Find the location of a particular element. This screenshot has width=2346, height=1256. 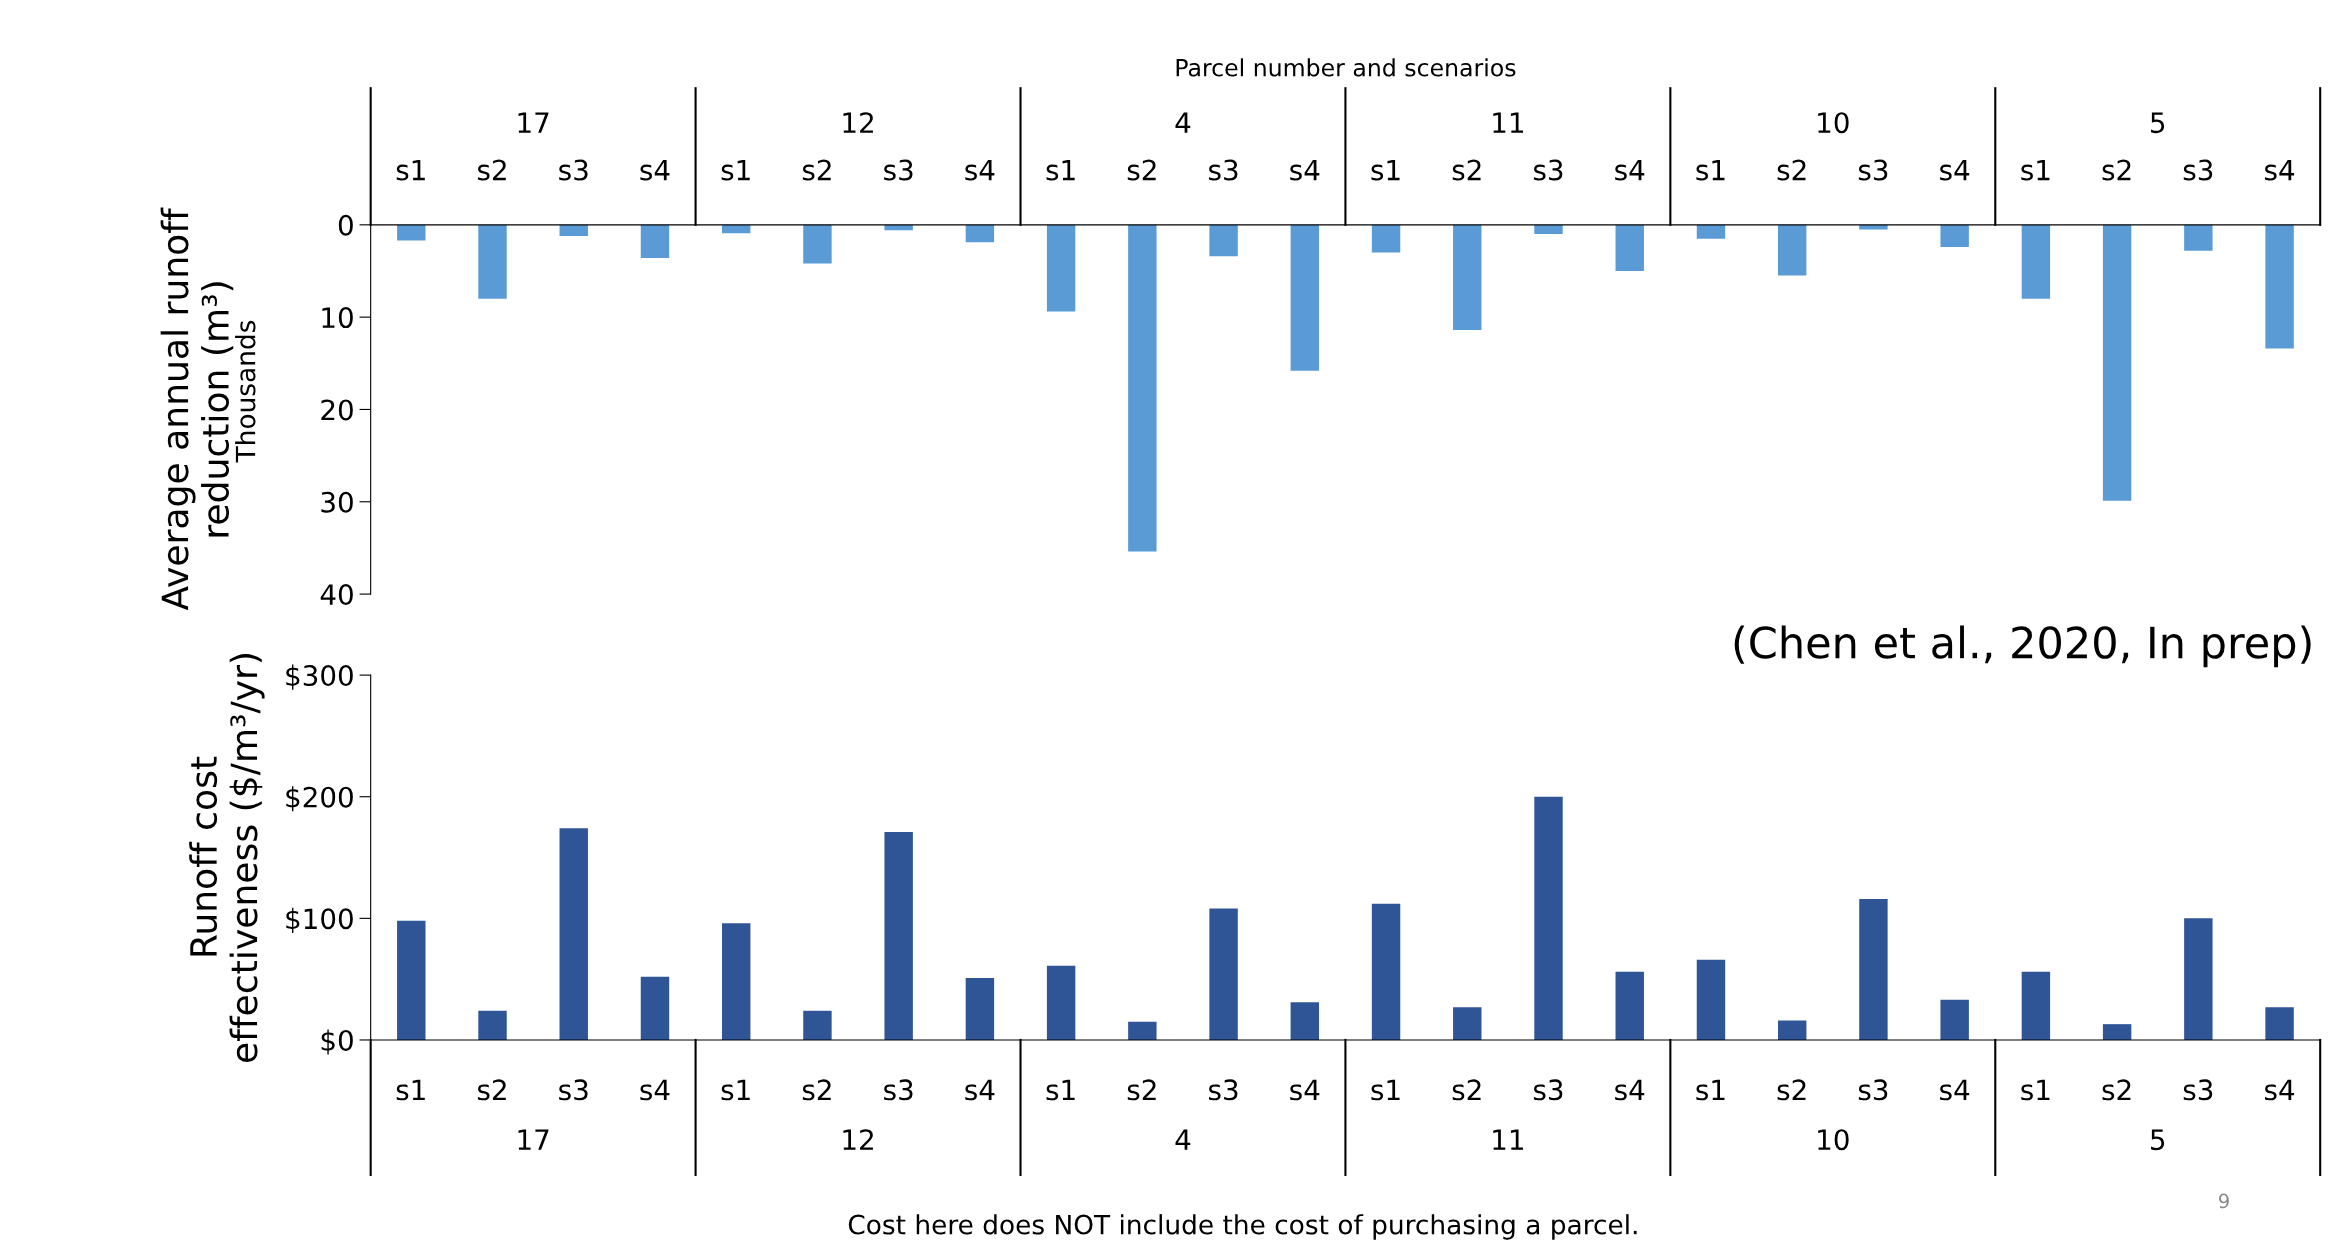

y-tick-label: 10 is located at coordinates (337, 318).